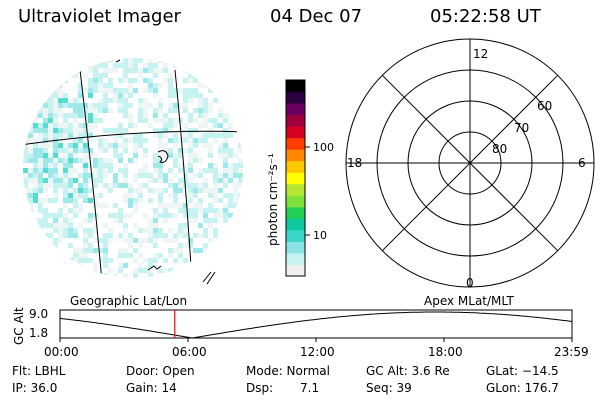 The height and width of the screenshot is (400, 600). What do you see at coordinates (316, 16) in the screenshot?
I see `date-label: 04 Dec 07` at bounding box center [316, 16].